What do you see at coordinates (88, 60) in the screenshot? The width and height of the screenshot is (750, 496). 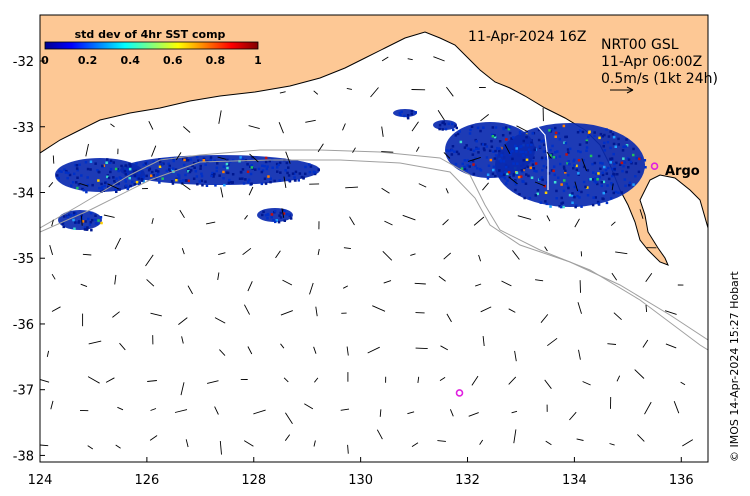 I see `legend-tick-label: 0.2` at bounding box center [88, 60].